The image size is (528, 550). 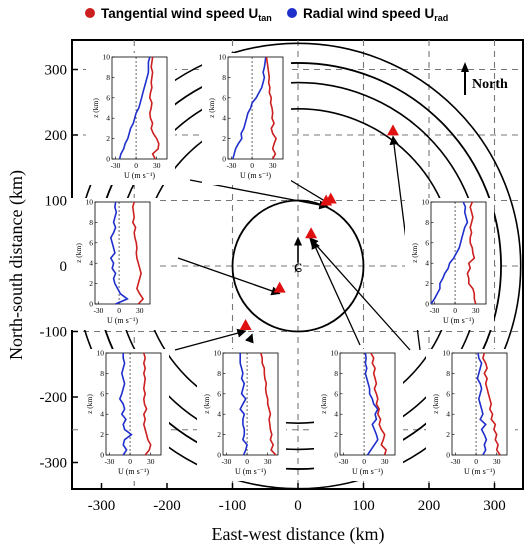 What do you see at coordinates (64, 267) in the screenshot?
I see `main-y-tick-label: 0` at bounding box center [64, 267].